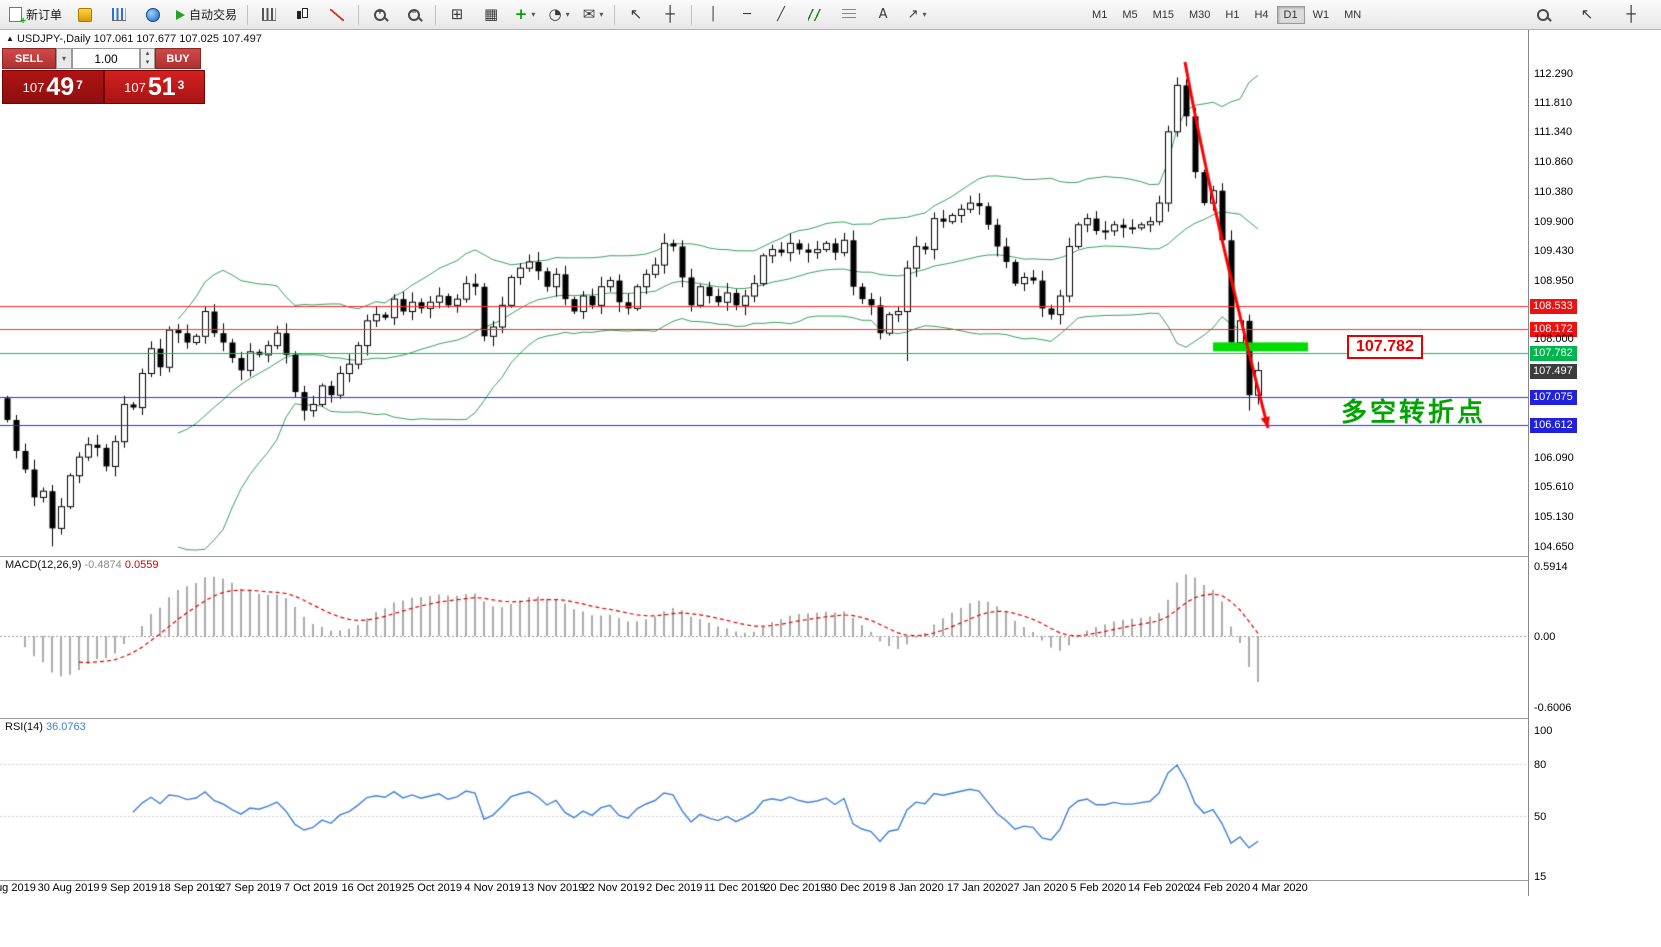  Describe the element at coordinates (10, 38) in the screenshot. I see `collapse-marker-icon: ▲` at that location.